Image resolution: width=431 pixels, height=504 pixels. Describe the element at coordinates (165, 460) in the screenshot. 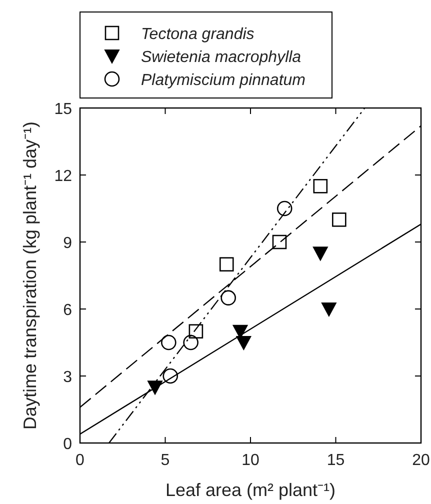

I see `x-tick-label: 5` at that location.